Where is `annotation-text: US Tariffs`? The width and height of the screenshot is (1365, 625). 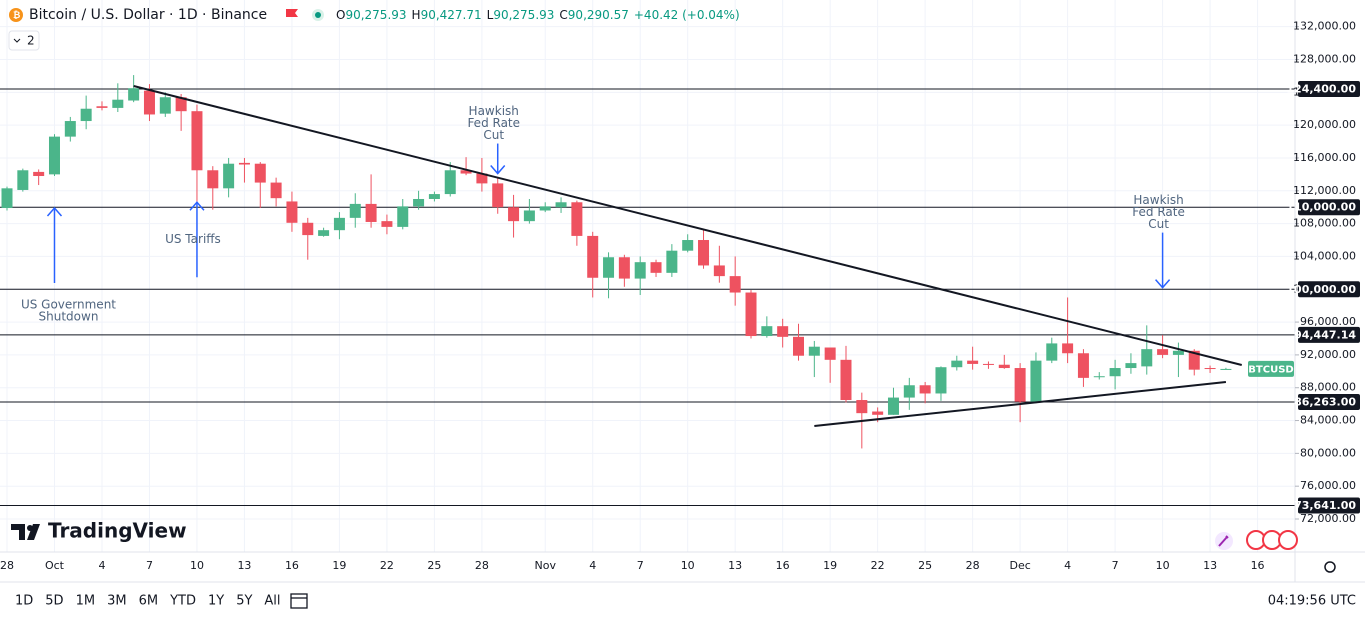
annotation-text: US Tariffs is located at coordinates (193, 239).